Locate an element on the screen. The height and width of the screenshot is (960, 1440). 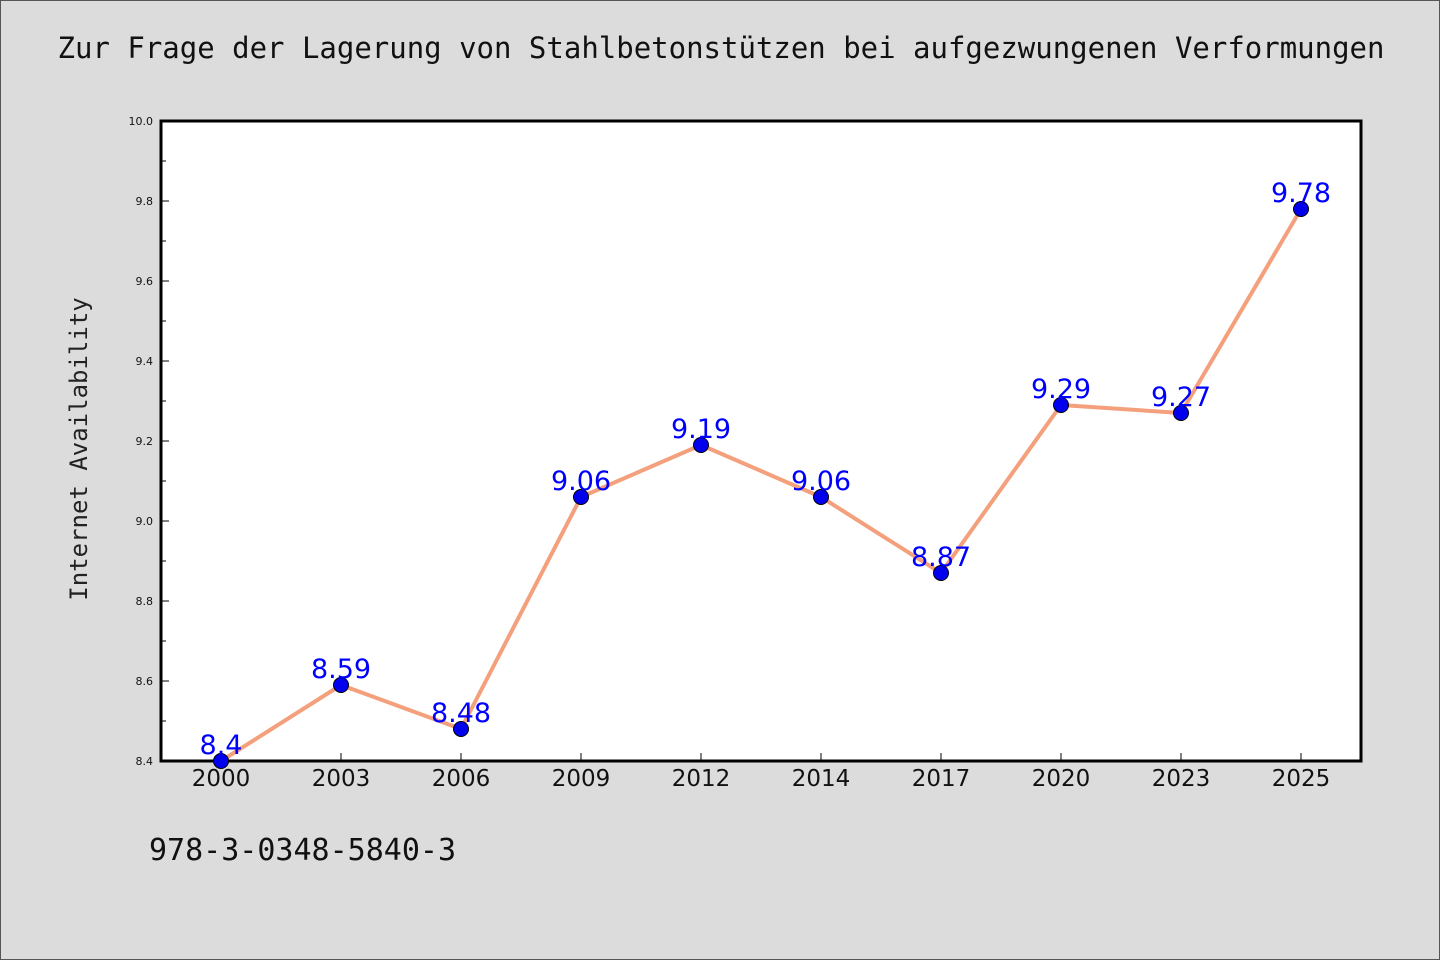
x-tick-label: 2003 is located at coordinates (341, 779).